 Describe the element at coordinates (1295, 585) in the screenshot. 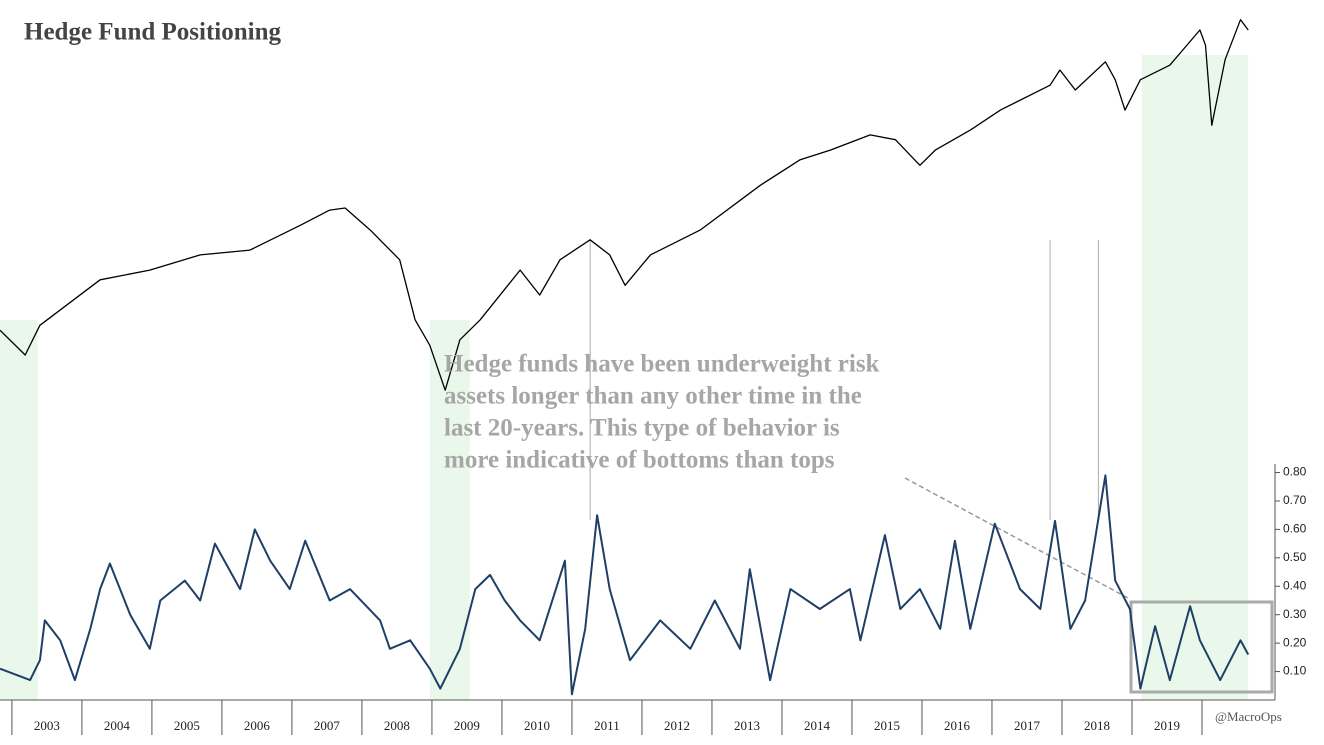

I see `y-tick-label: 0.40` at that location.